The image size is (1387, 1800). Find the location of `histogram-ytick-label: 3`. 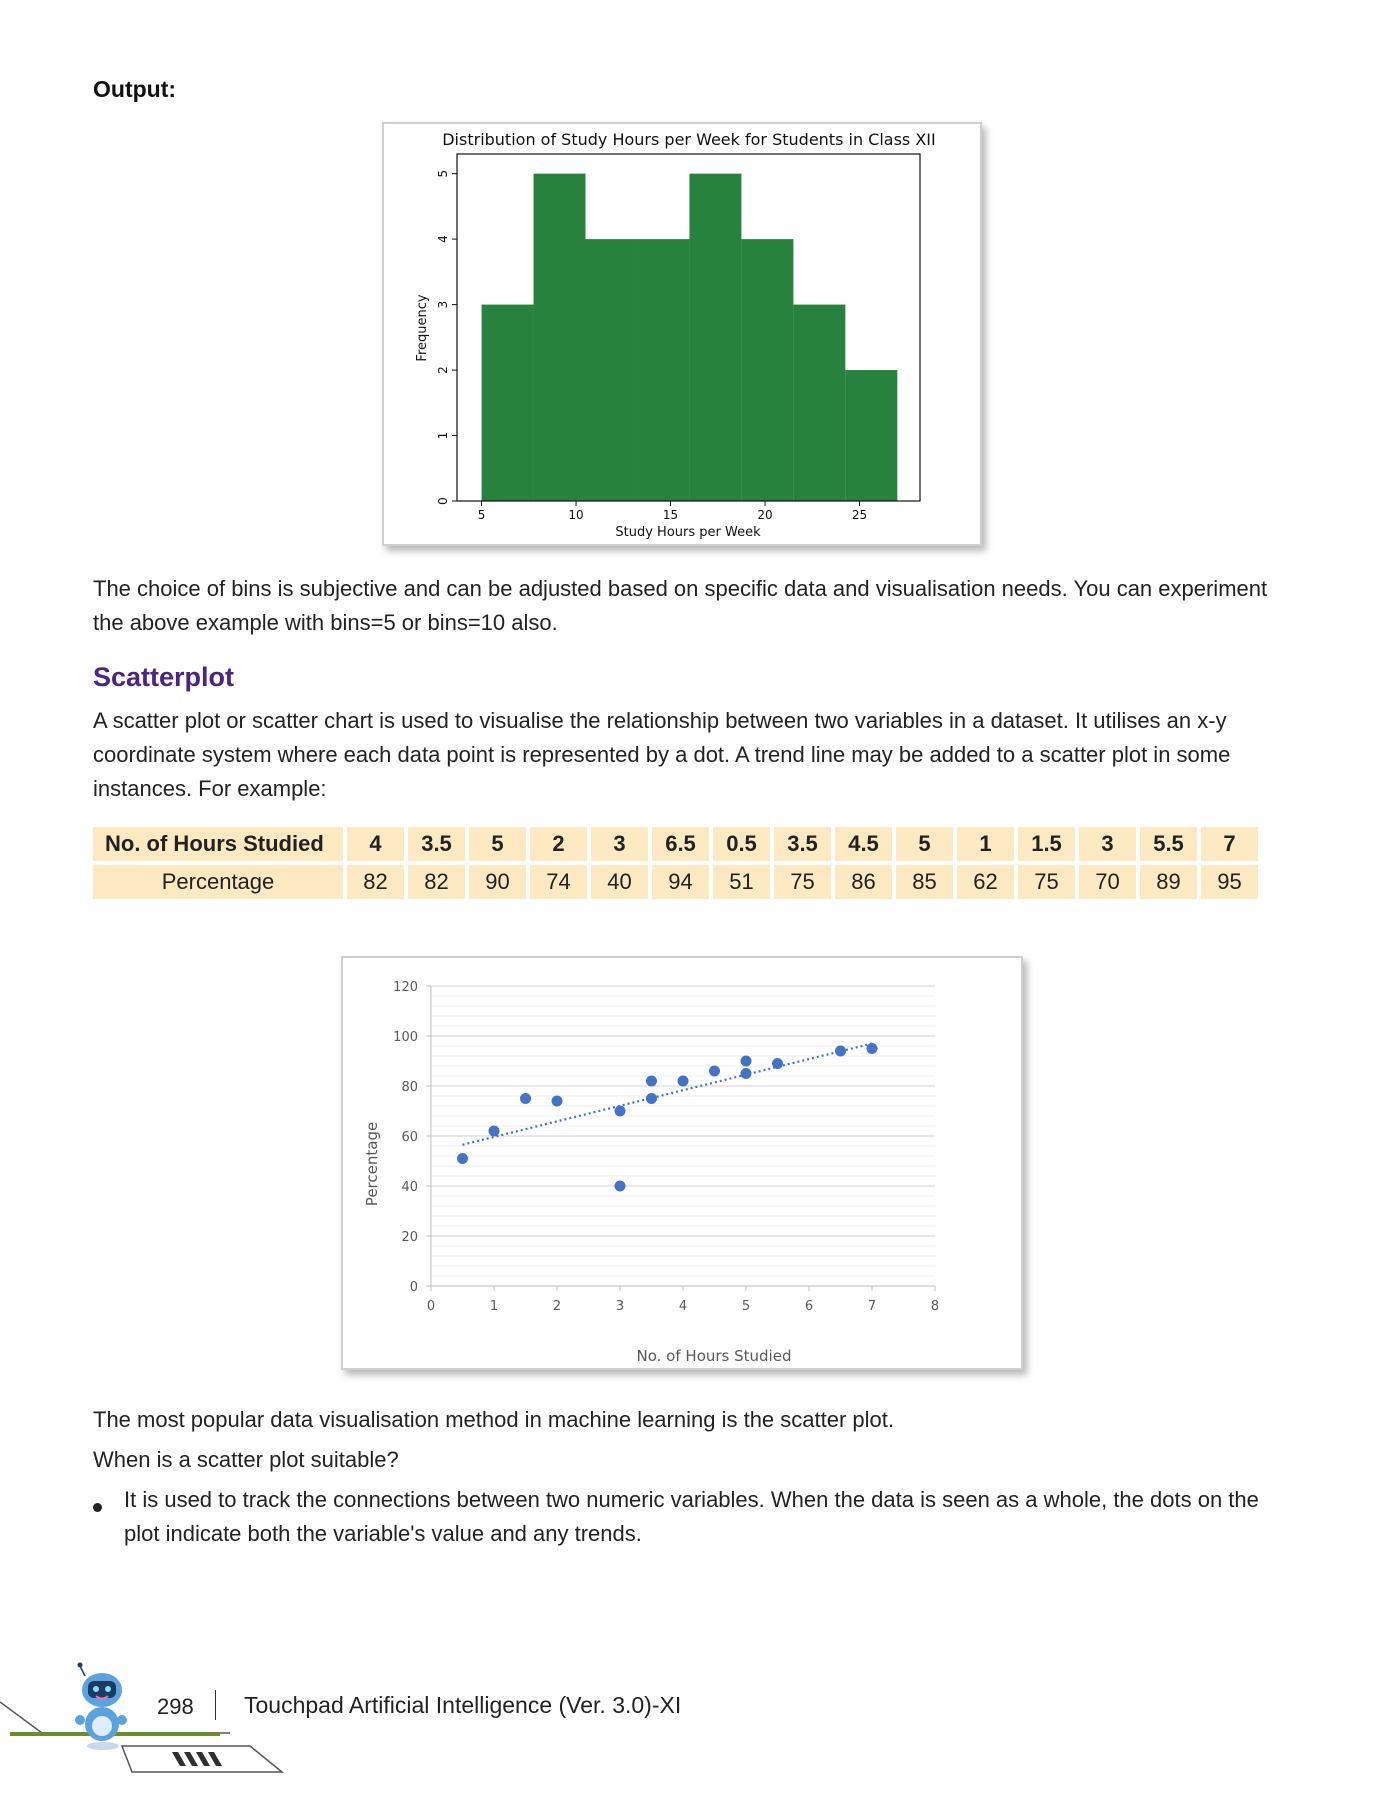

histogram-ytick-label: 3 is located at coordinates (443, 305).